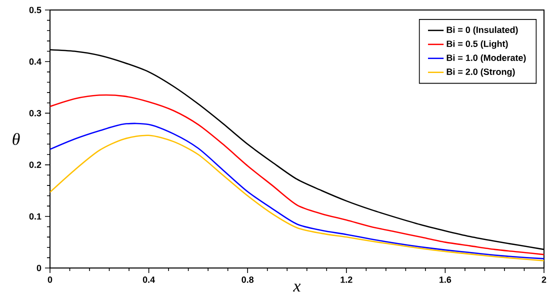  What do you see at coordinates (346, 279) in the screenshot?
I see `x-tick-label: 1.2` at bounding box center [346, 279].